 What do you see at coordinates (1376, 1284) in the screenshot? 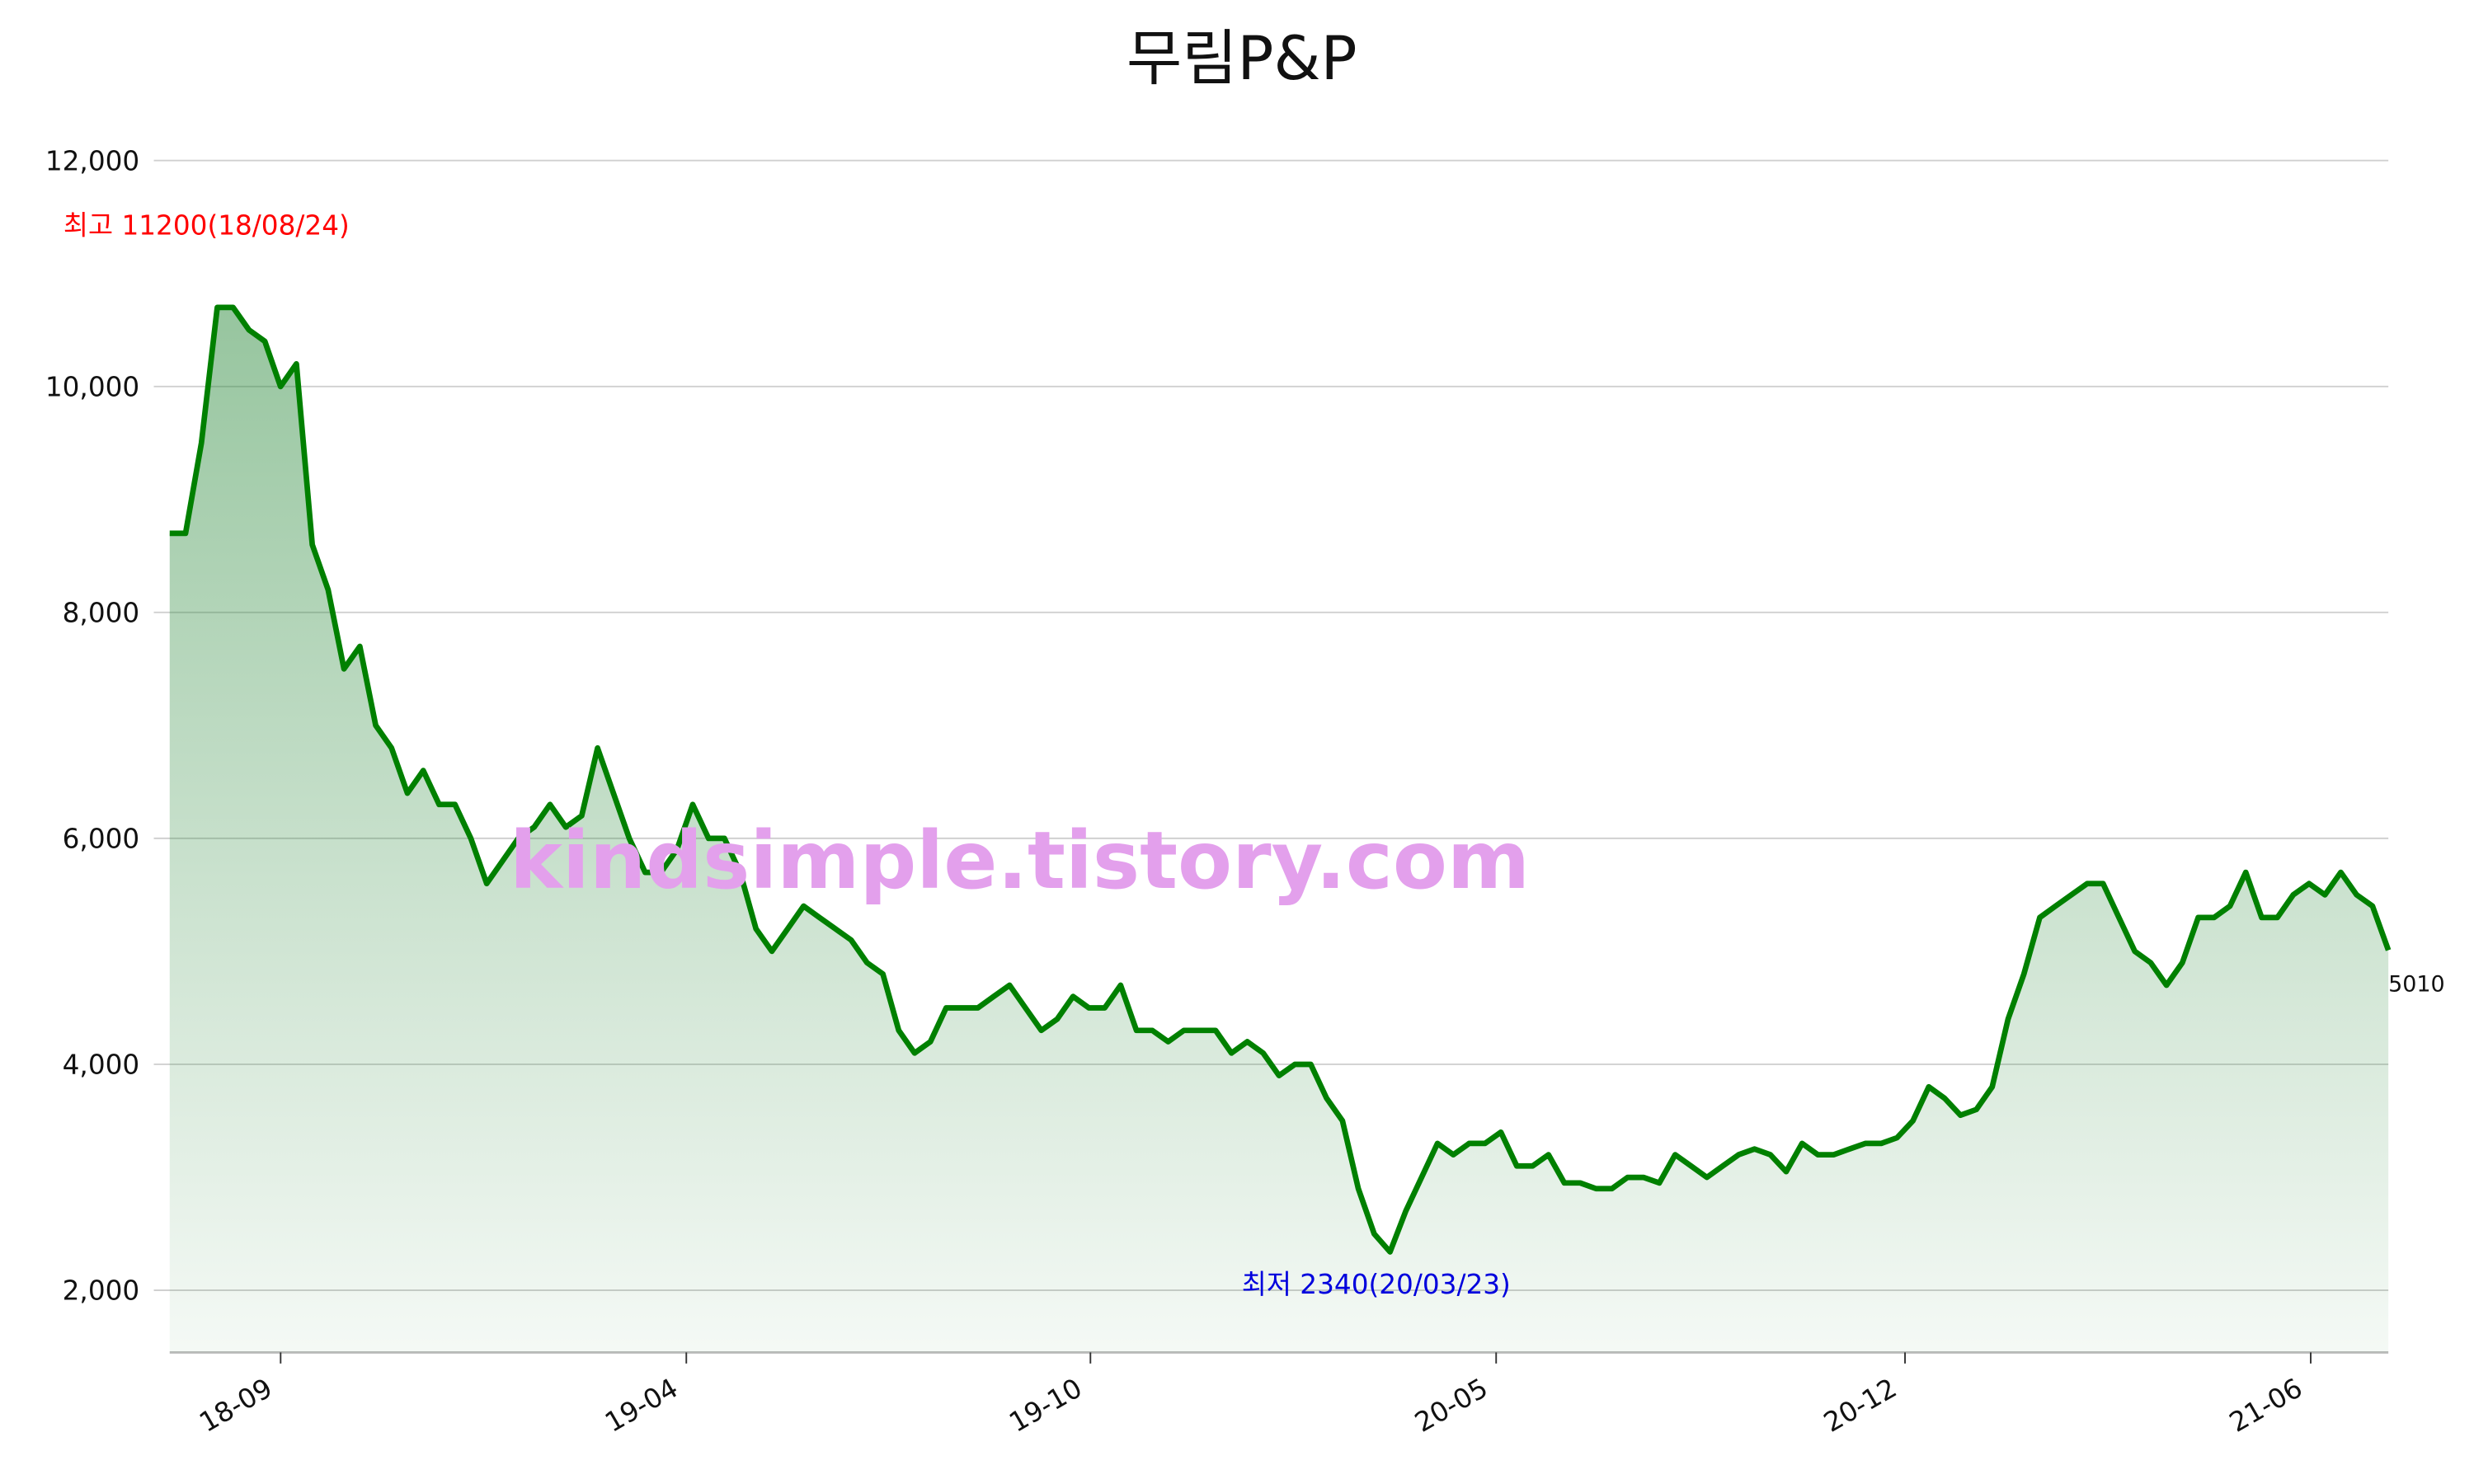
I see `low-annotation: 최저 2340(20/03/23)` at bounding box center [1376, 1284].